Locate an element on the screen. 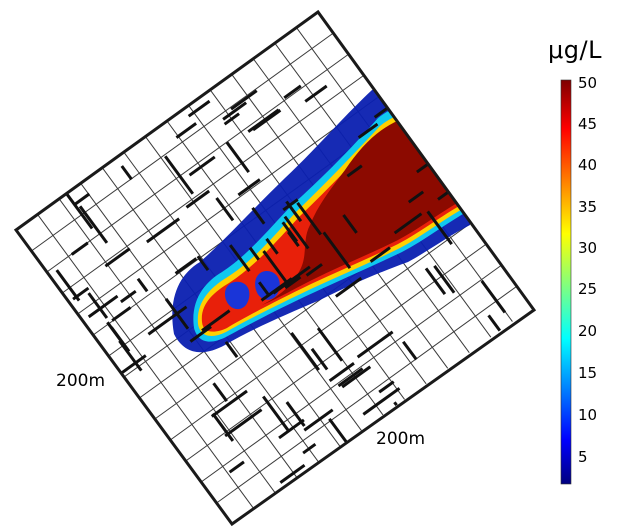 This screenshot has height=529, width=621. colorbar-tick-label: 50 is located at coordinates (588, 83).